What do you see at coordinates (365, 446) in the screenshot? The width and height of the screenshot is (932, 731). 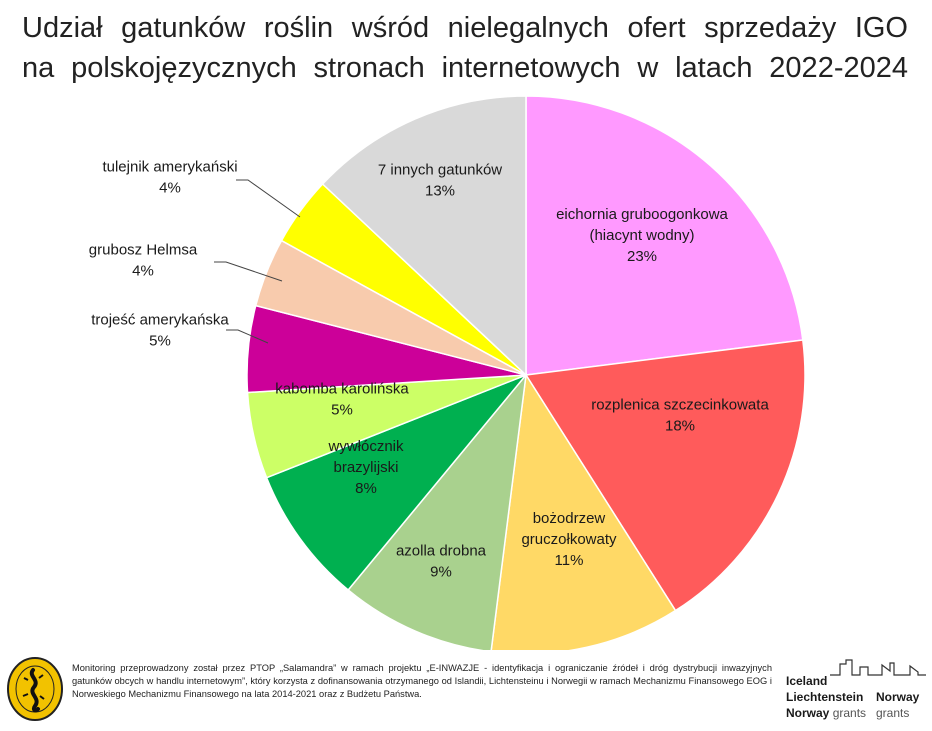 I see `slice-name: wywłócznik` at bounding box center [365, 446].